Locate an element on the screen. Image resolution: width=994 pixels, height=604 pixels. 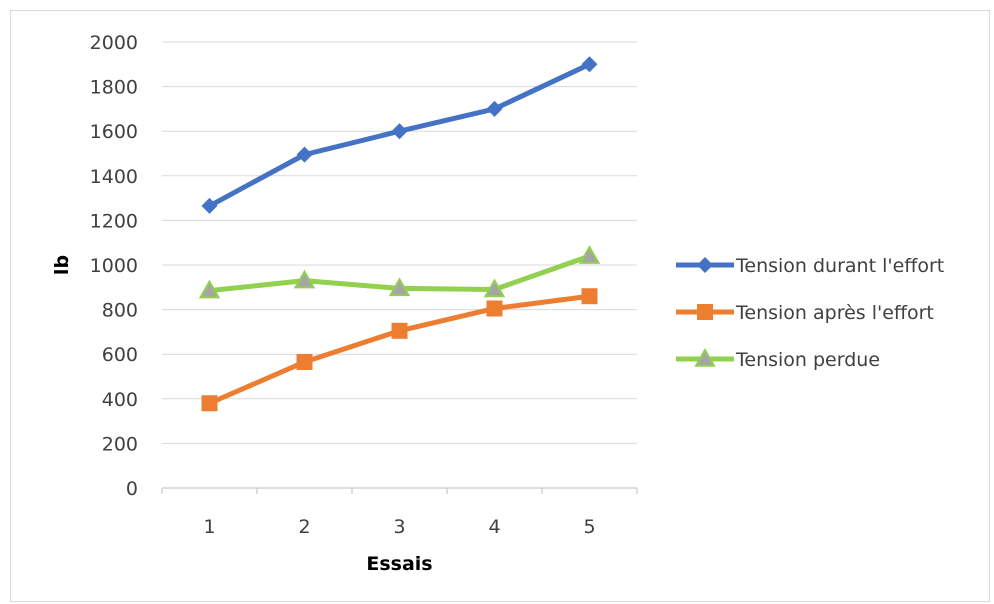
x-axis-title: Essais is located at coordinates (399, 564).